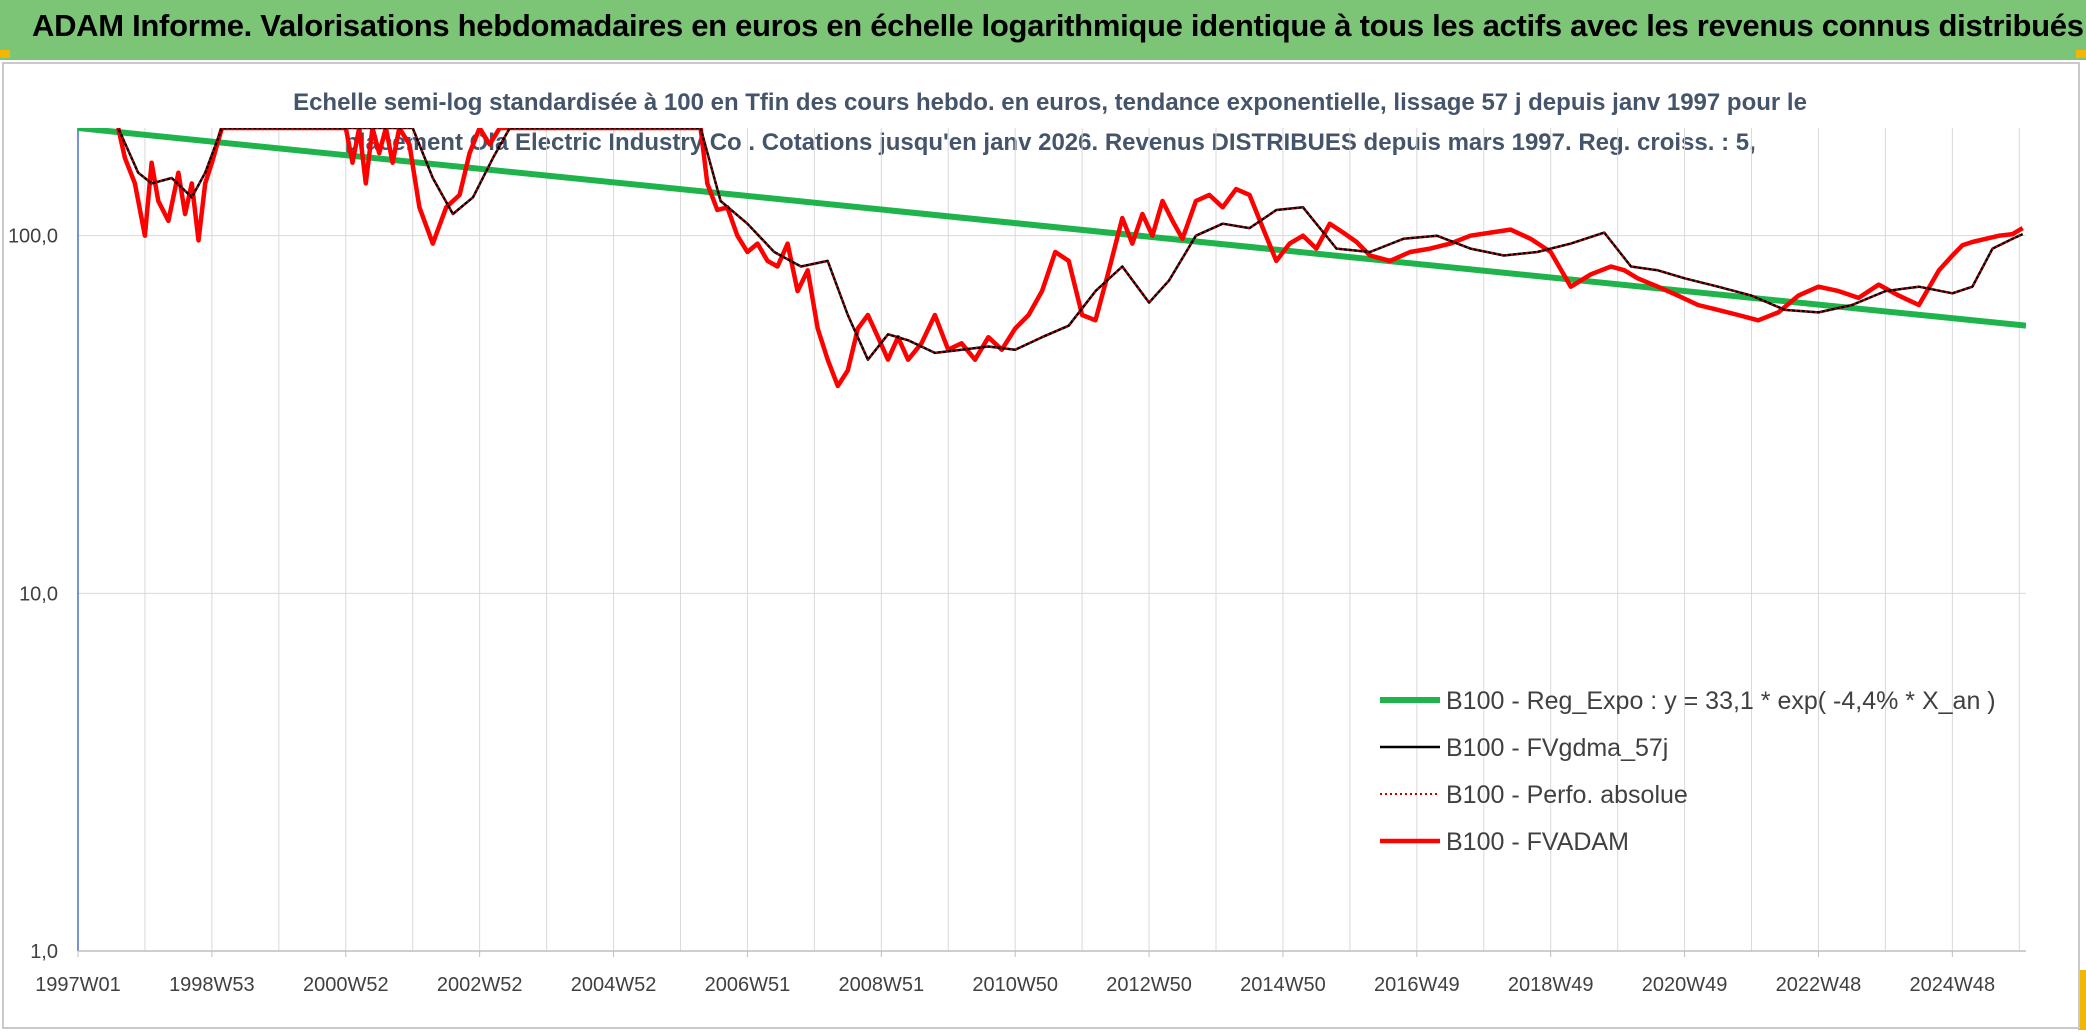 The width and height of the screenshot is (2086, 1033). I want to click on x-tick-label: 2024W48, so click(1953, 985).